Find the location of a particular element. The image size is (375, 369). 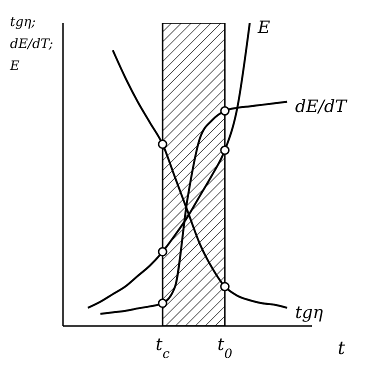

y-axis-title: tgη; dE/dT; E is located at coordinates (31, 44).